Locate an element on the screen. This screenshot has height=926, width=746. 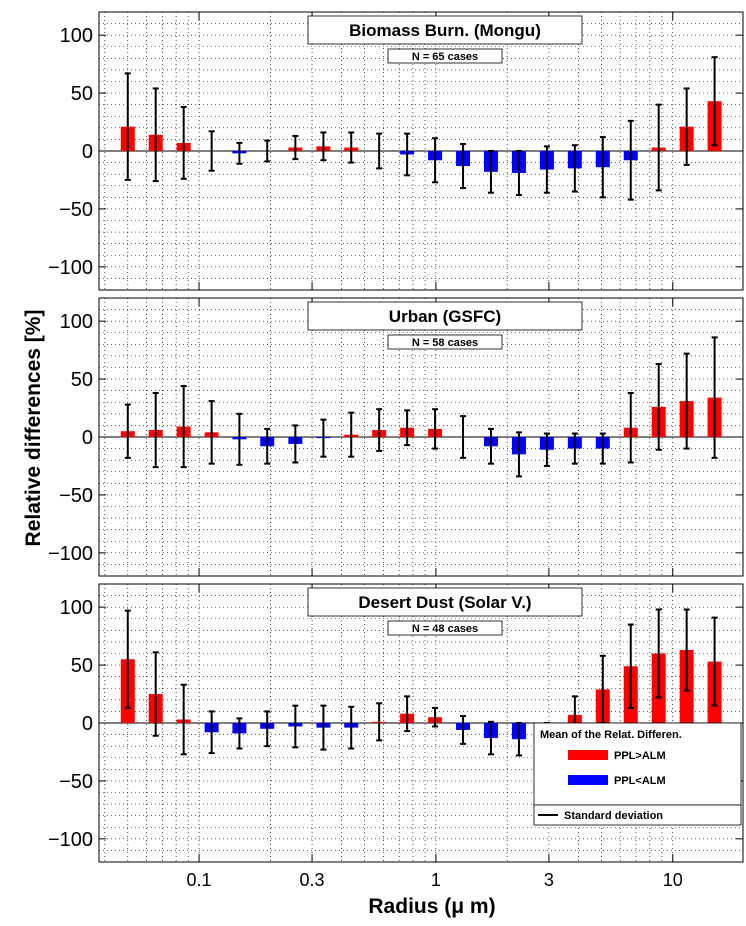
legend-std-box is located at coordinates (637, 815).